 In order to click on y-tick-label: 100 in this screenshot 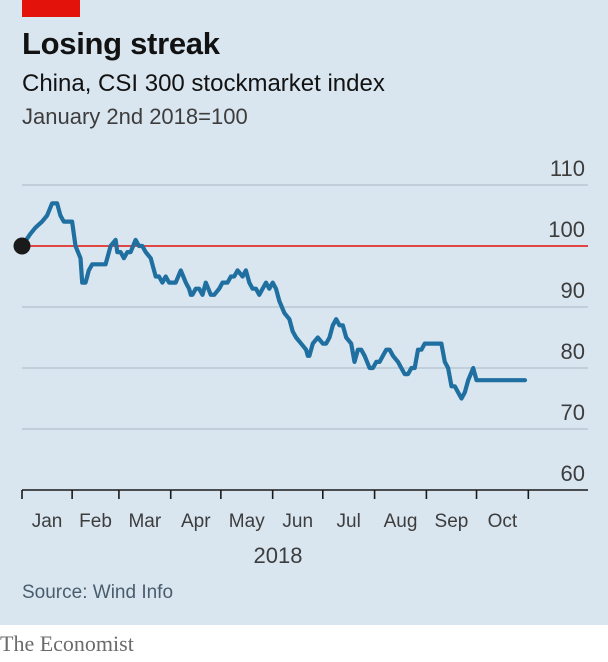, I will do `click(566, 229)`.